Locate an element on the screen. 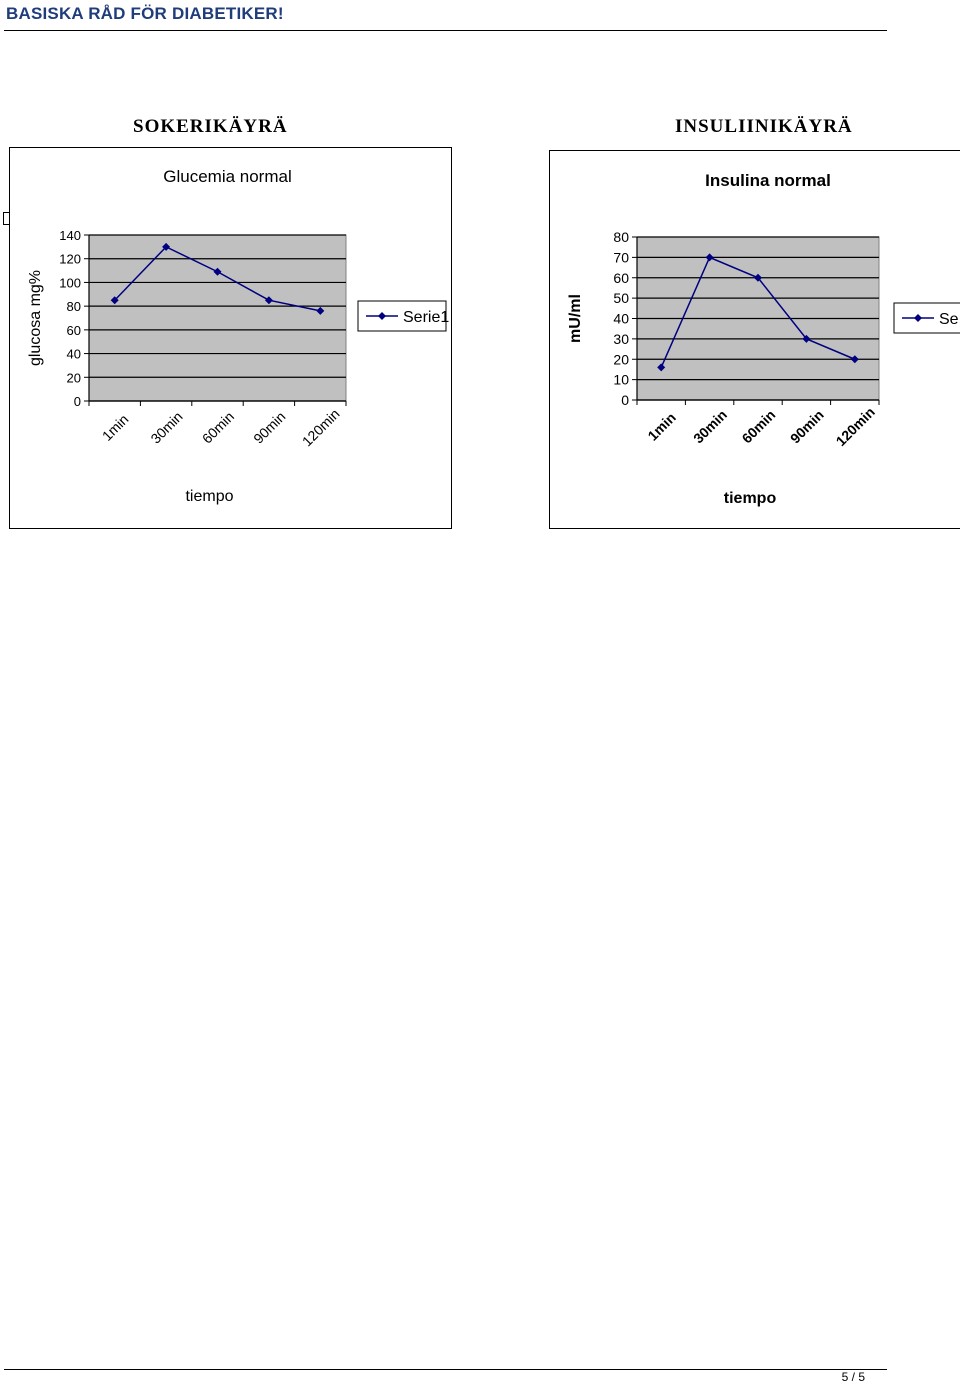 This screenshot has width=960, height=1385. chart-title: Insulina normal is located at coordinates (768, 180).